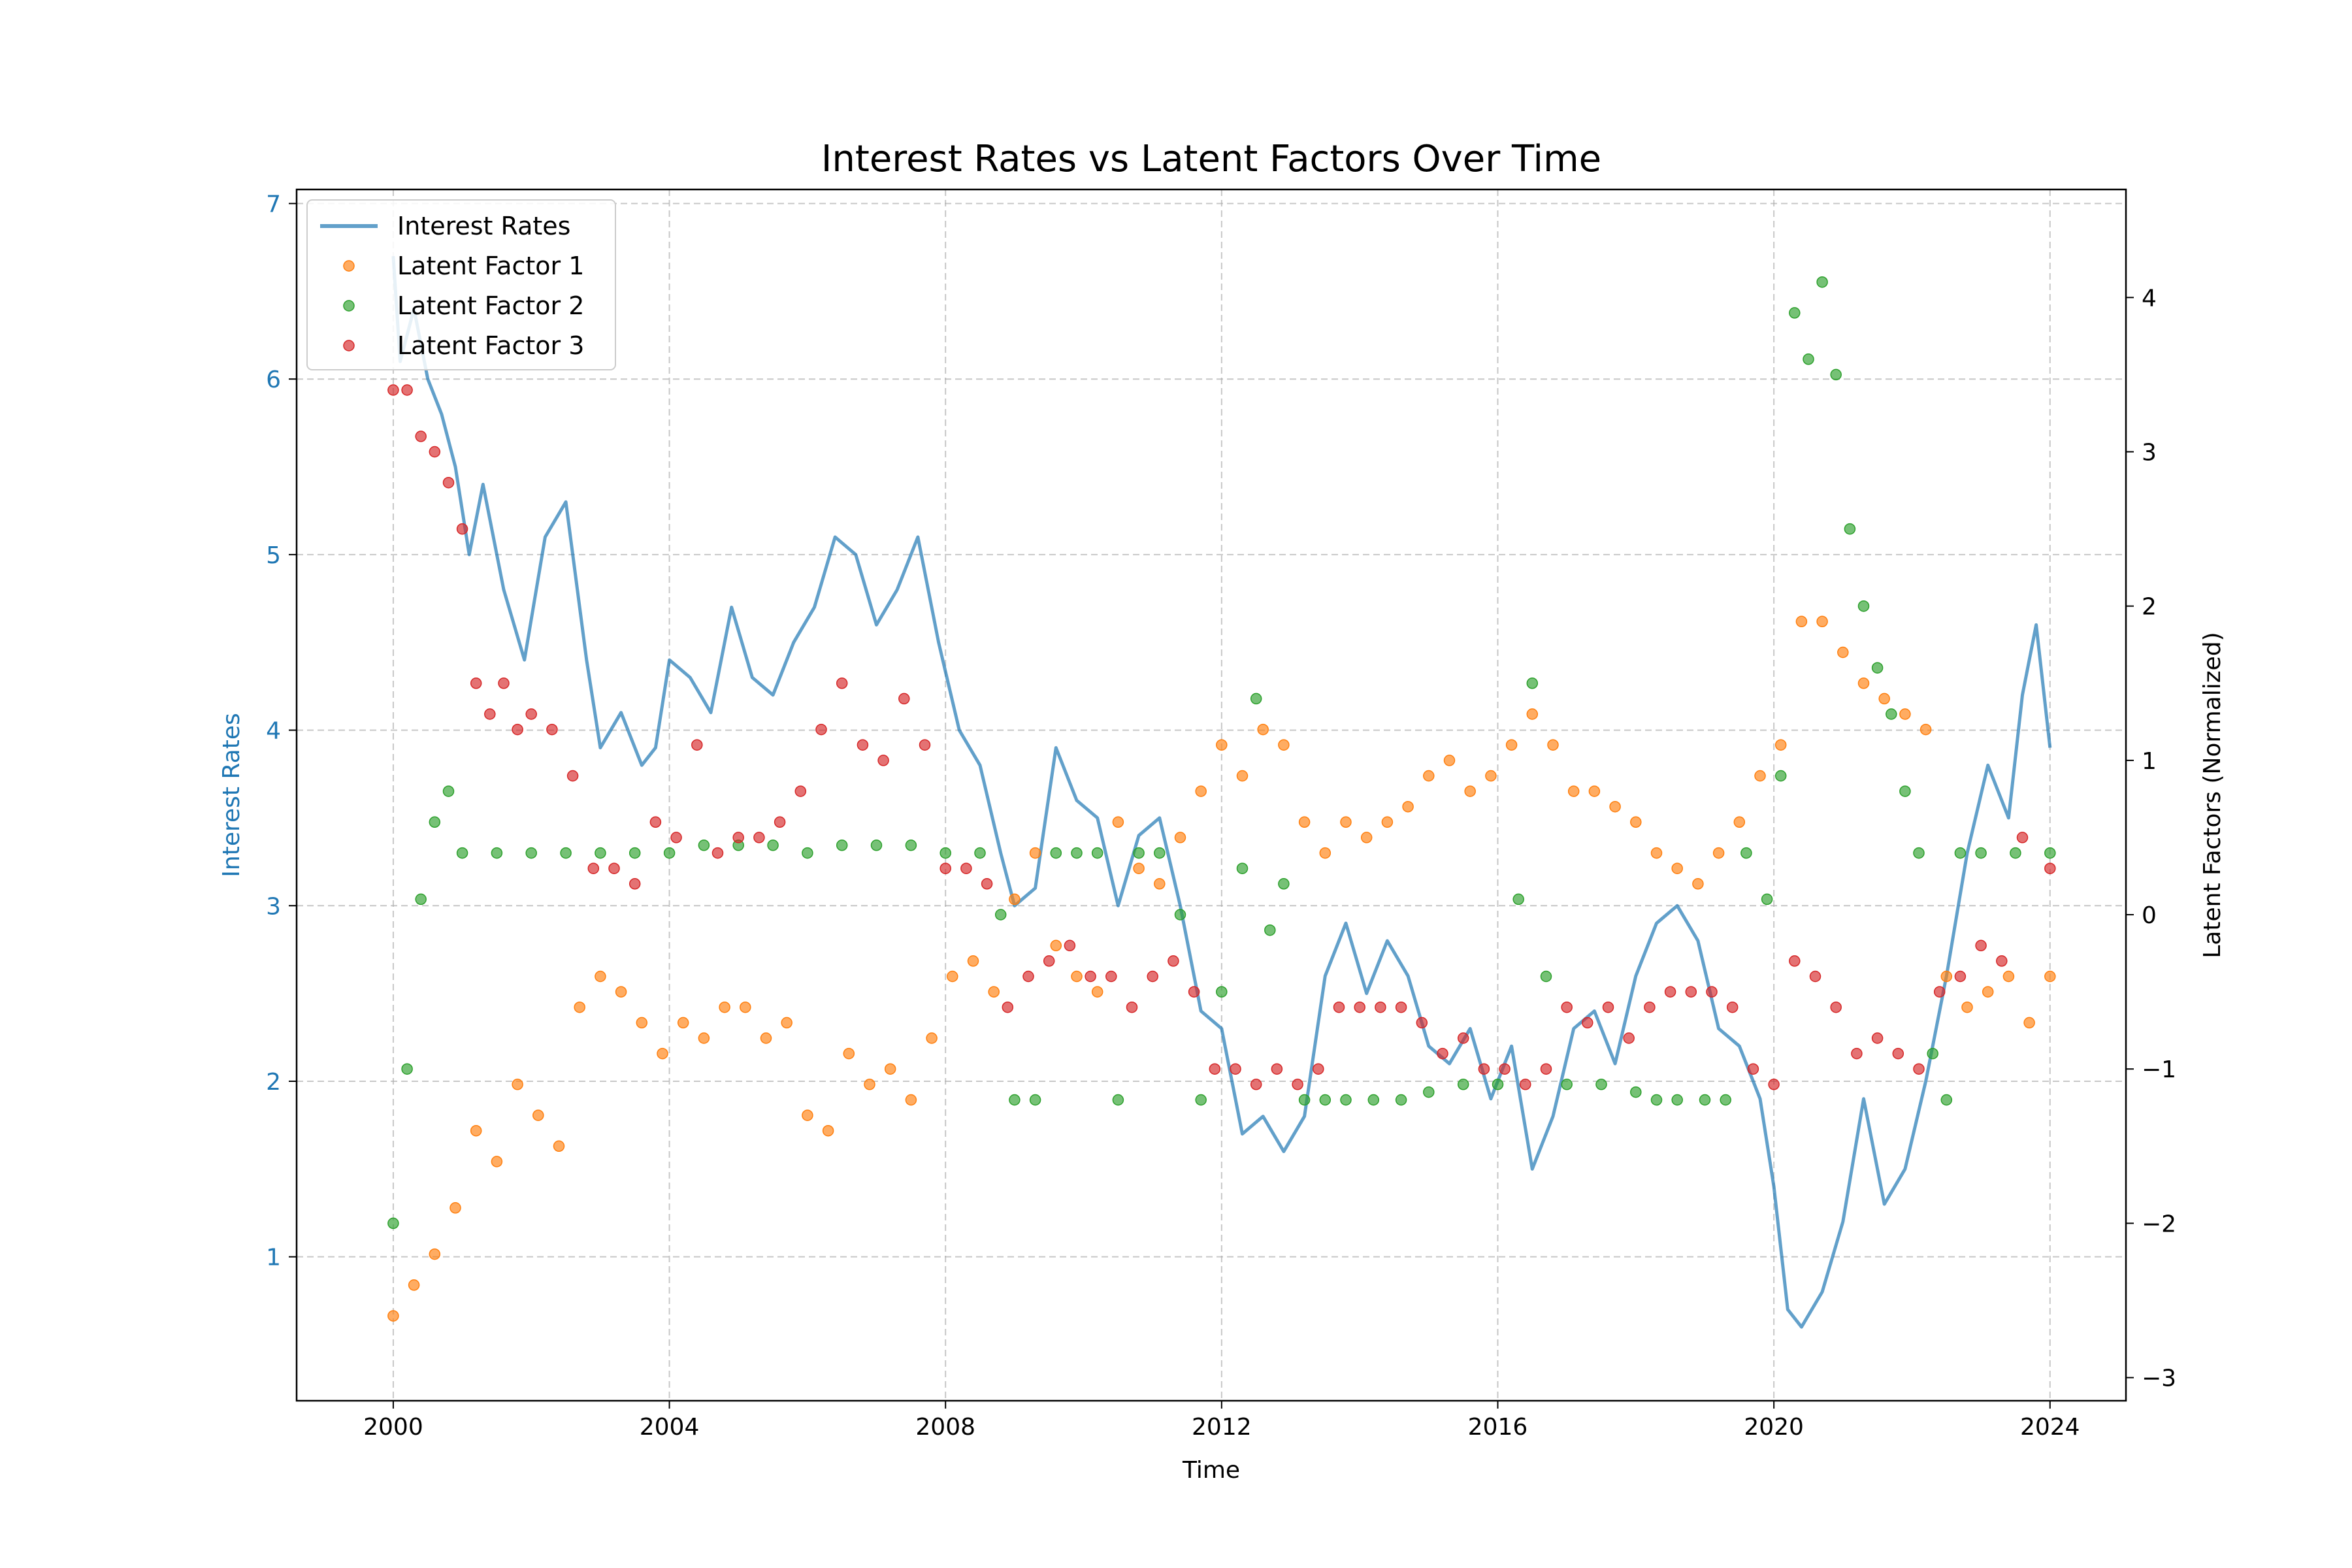 The width and height of the screenshot is (2352, 1568). What do you see at coordinates (273, 906) in the screenshot?
I see `y-left-tick-label: 3` at bounding box center [273, 906].